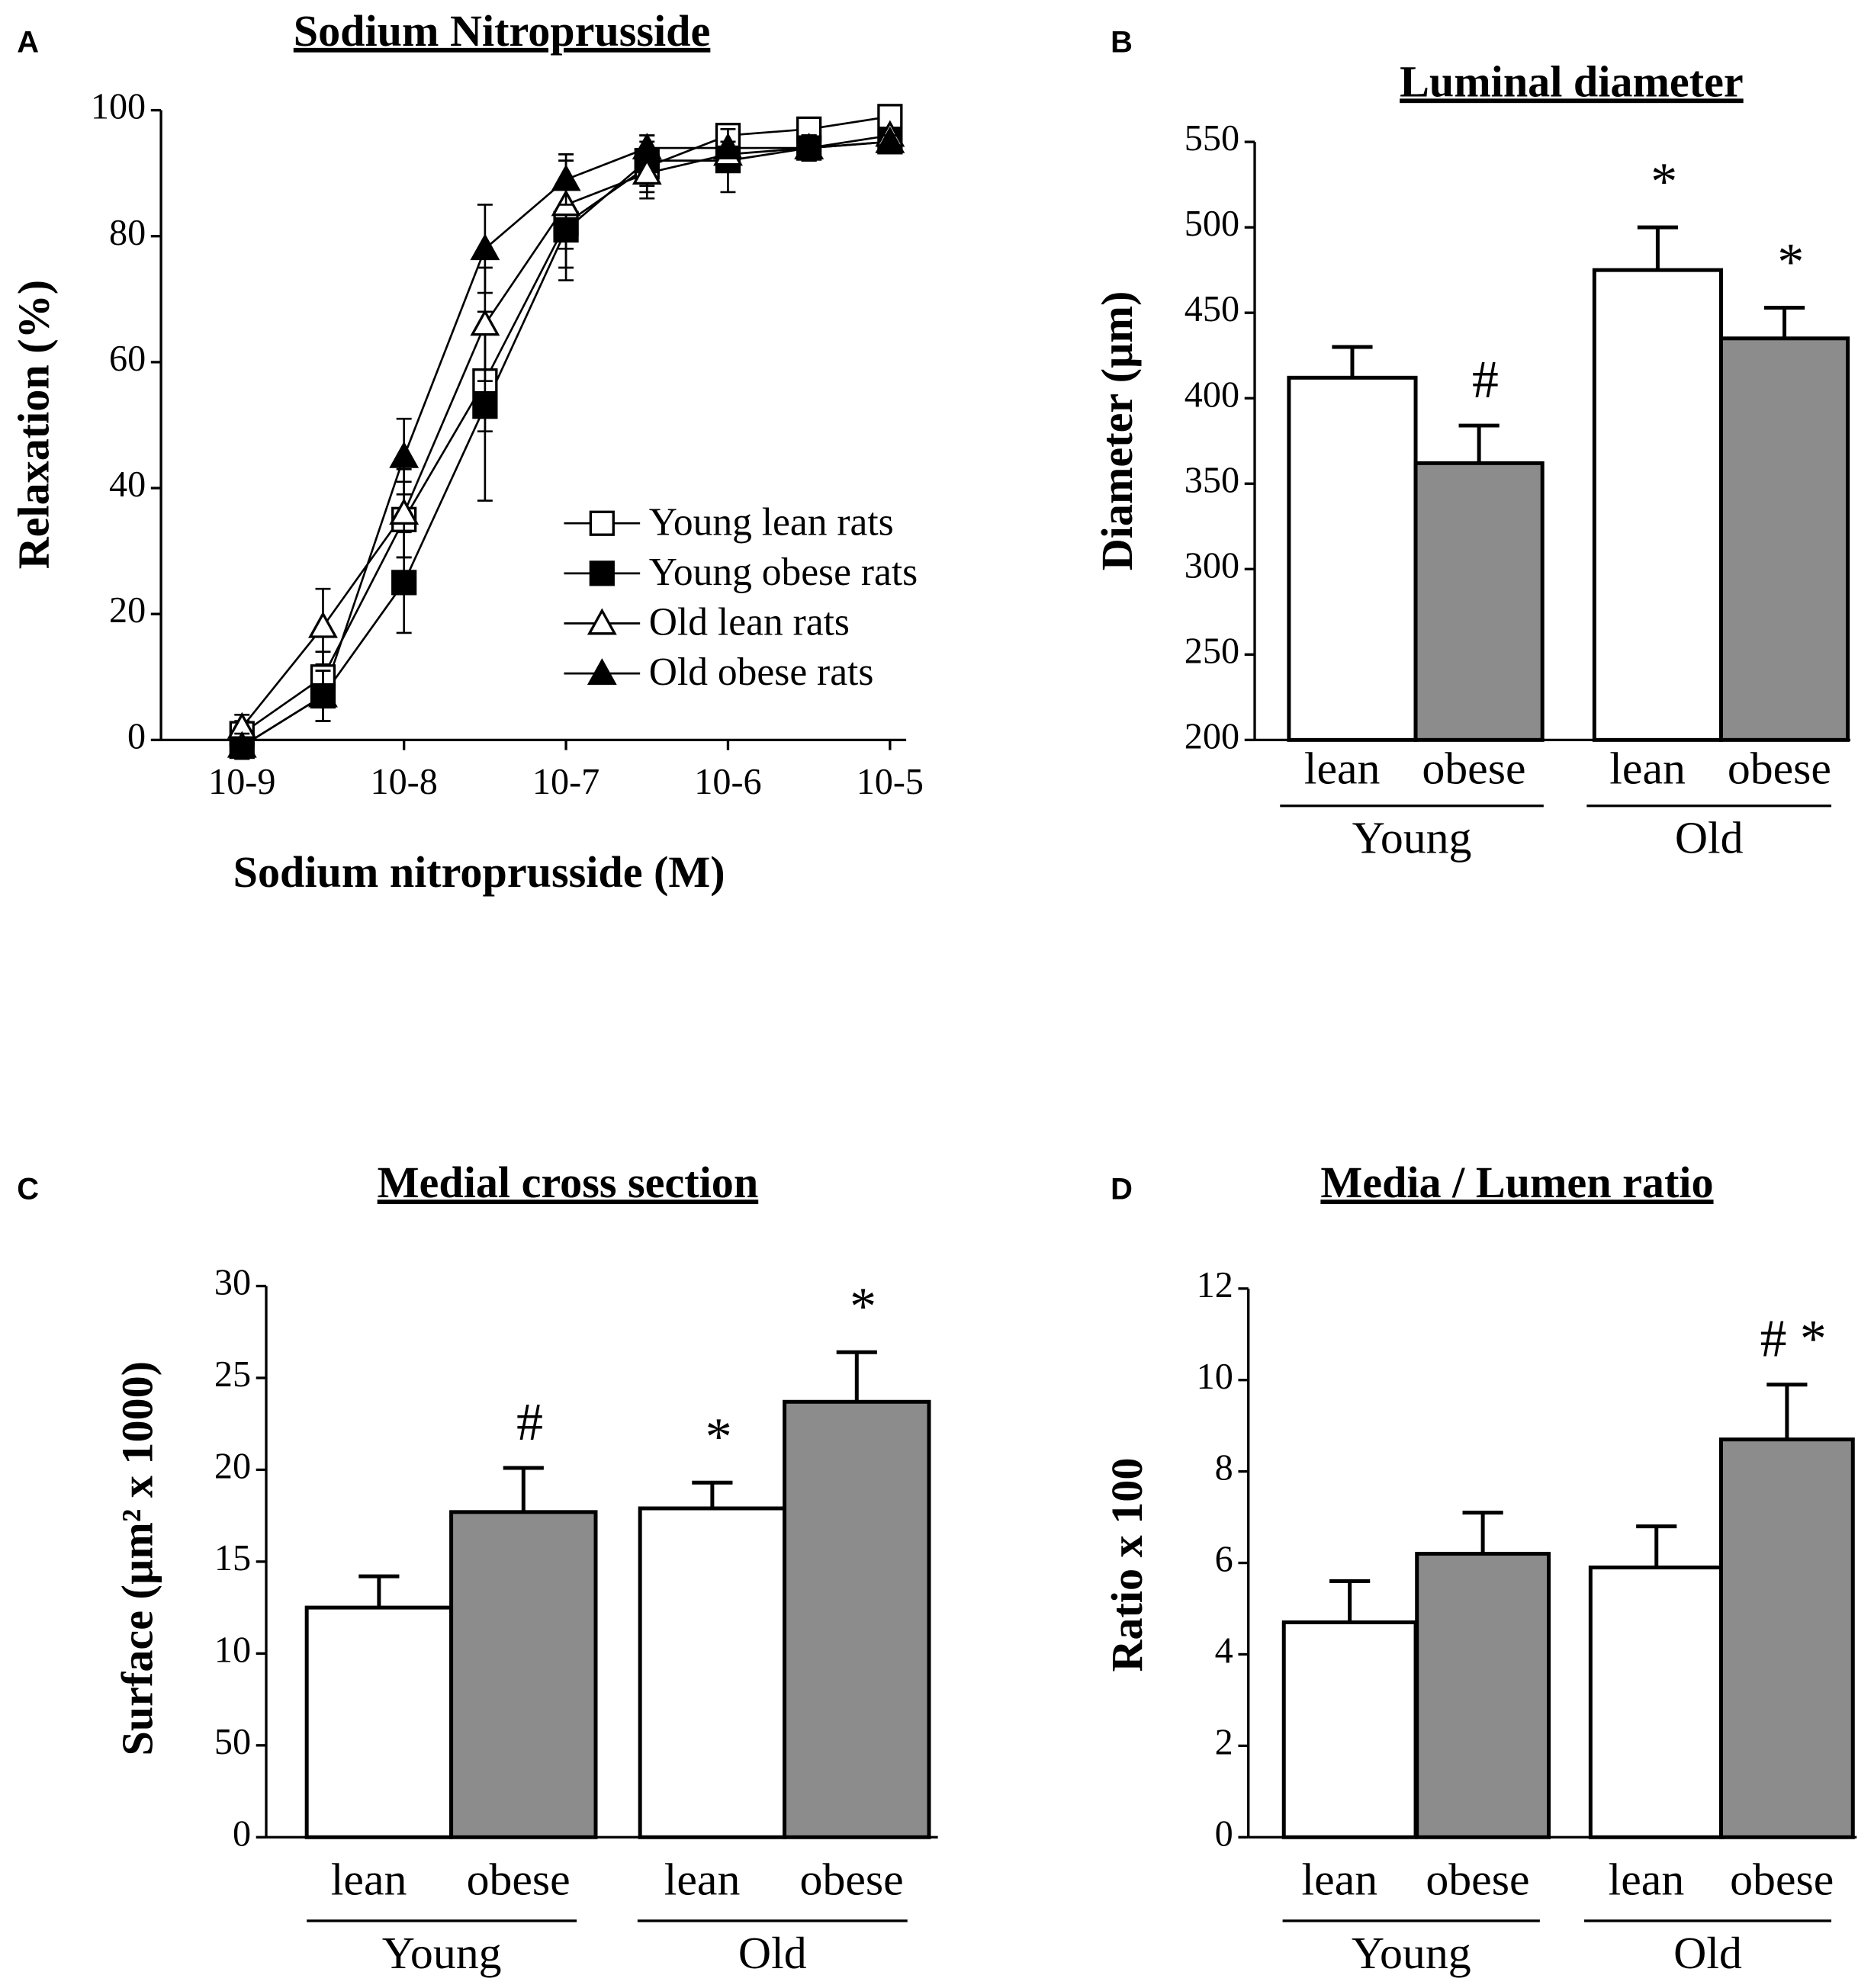 This screenshot has width=1858, height=1988. What do you see at coordinates (404, 782) in the screenshot?
I see `x-tick-label: 10-8` at bounding box center [404, 782].